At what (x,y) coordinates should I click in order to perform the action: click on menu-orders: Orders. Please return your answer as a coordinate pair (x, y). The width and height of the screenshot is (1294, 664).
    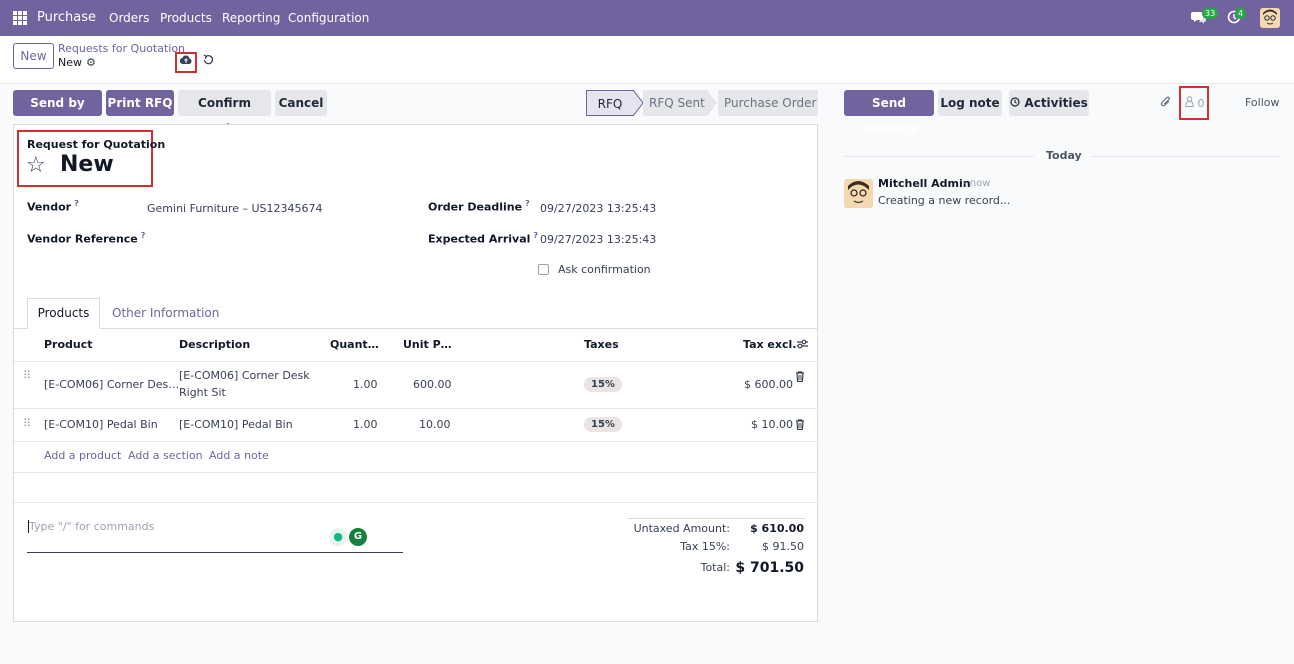
    Looking at the image, I should click on (129, 18).